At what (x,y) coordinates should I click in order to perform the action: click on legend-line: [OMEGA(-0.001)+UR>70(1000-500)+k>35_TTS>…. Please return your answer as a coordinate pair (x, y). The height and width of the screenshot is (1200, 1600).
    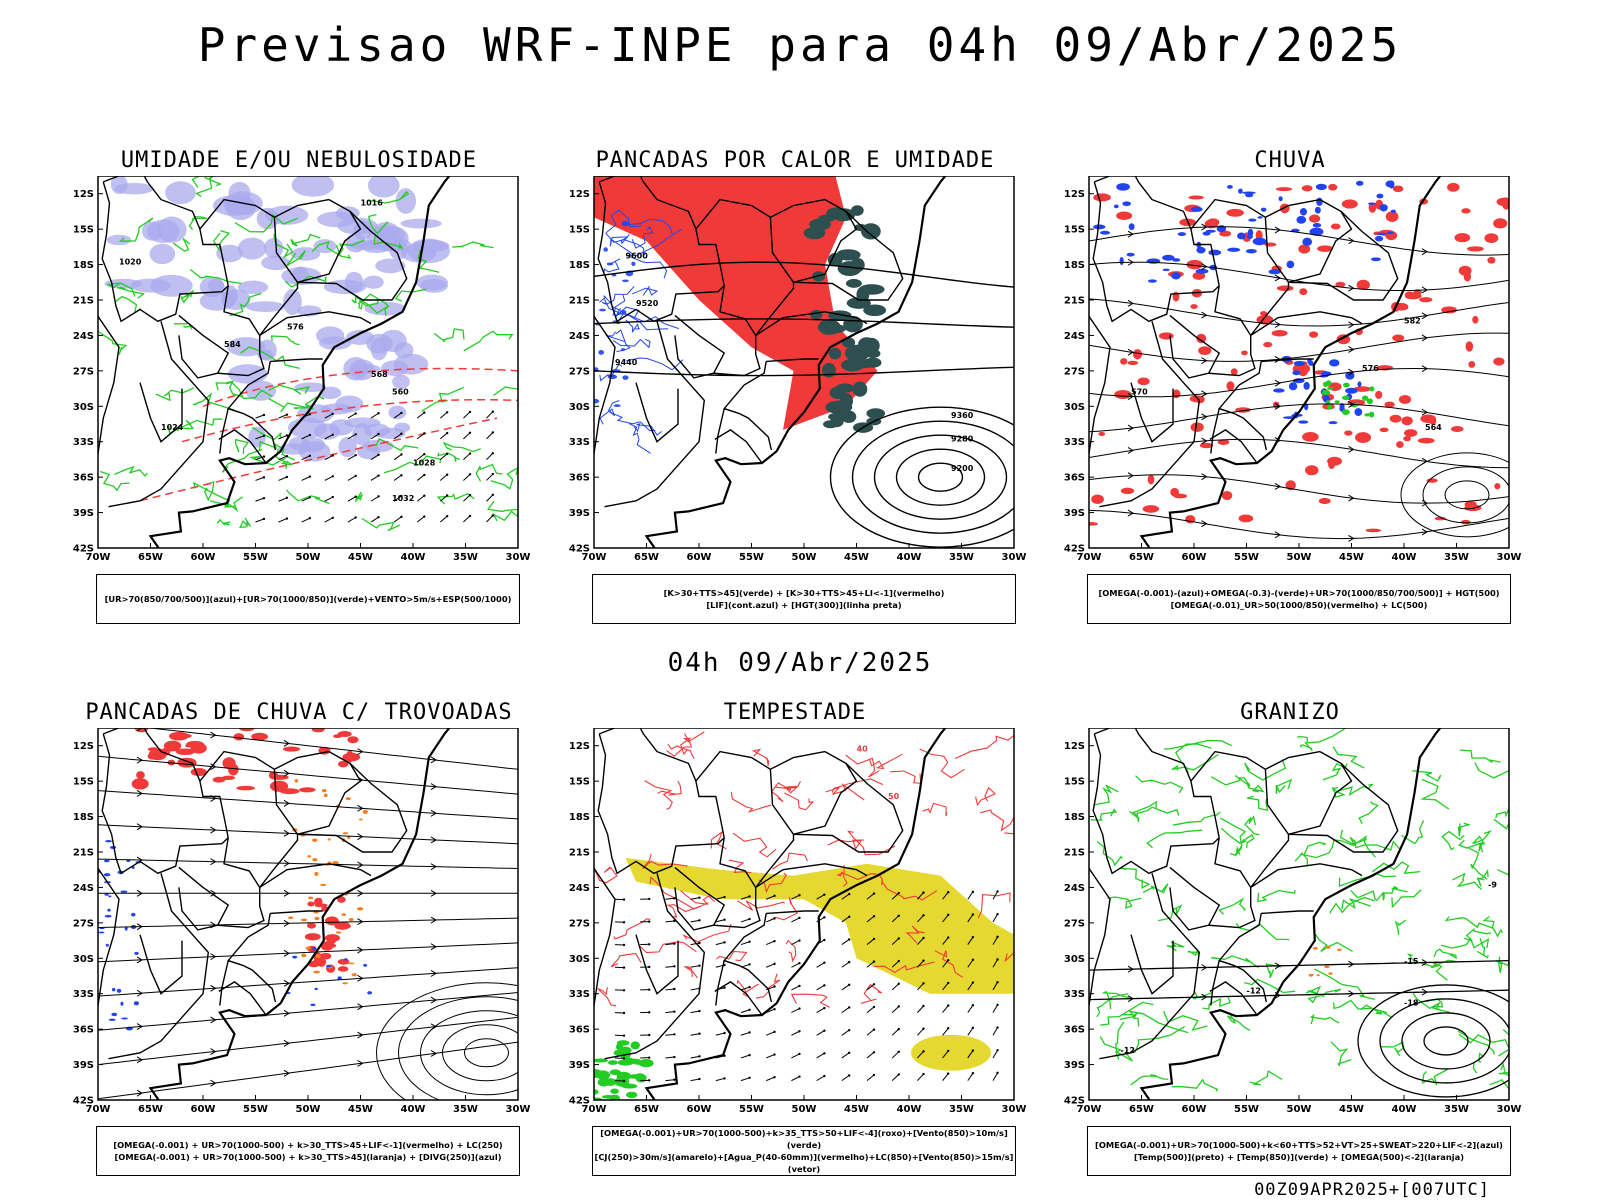
    Looking at the image, I should click on (804, 1139).